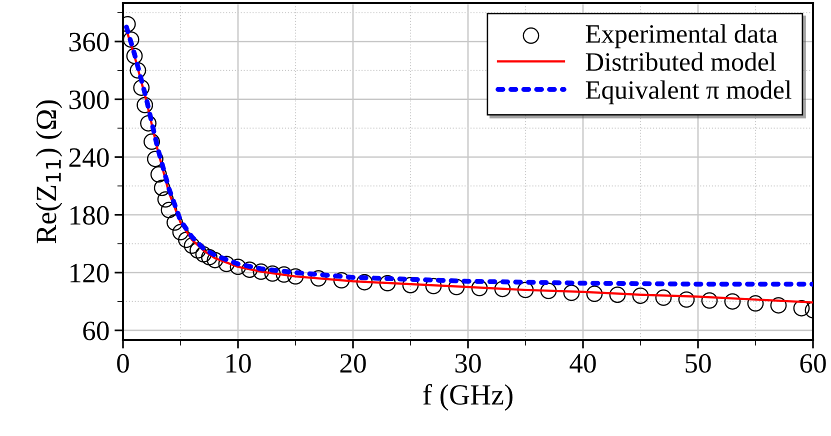  Describe the element at coordinates (123, 363) in the screenshot. I see `x-tick-label: 0` at that location.